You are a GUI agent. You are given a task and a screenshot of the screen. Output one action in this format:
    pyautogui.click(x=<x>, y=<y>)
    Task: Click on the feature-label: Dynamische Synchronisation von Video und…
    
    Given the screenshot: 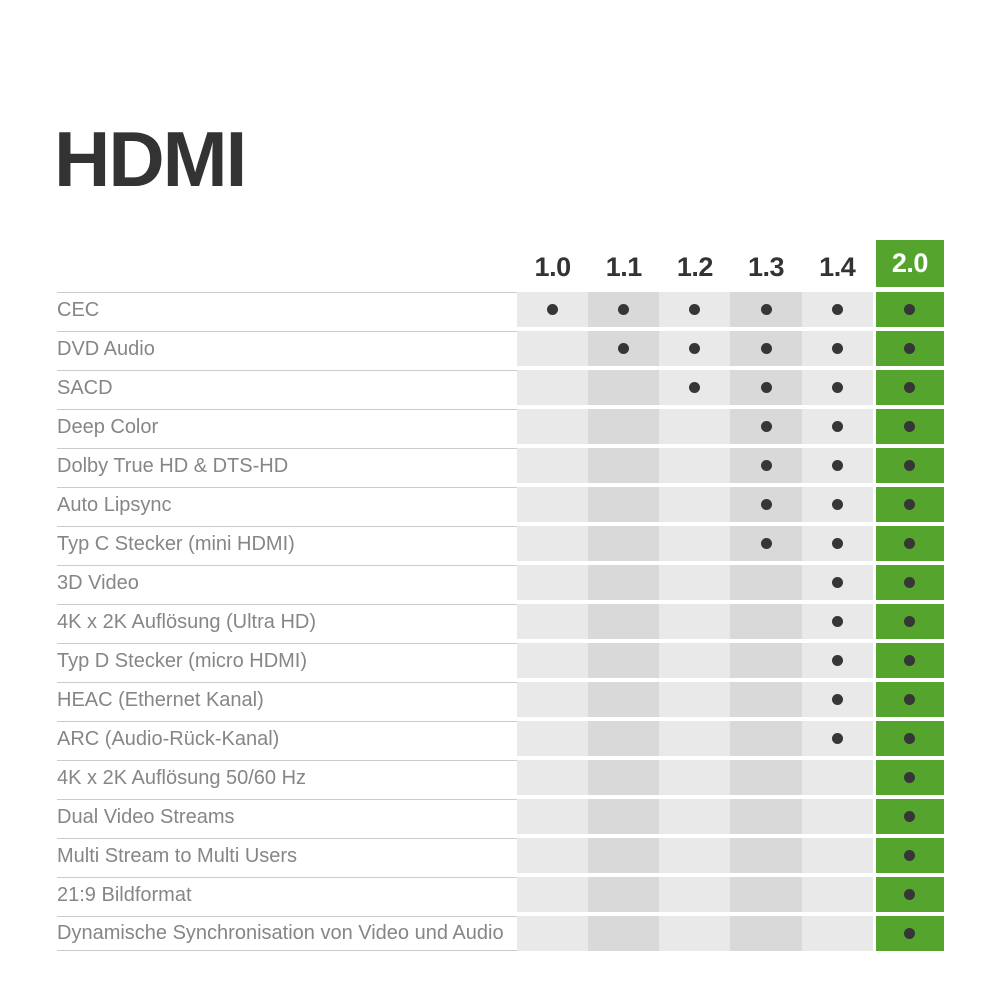 What is the action you would take?
    pyautogui.click(x=287, y=933)
    